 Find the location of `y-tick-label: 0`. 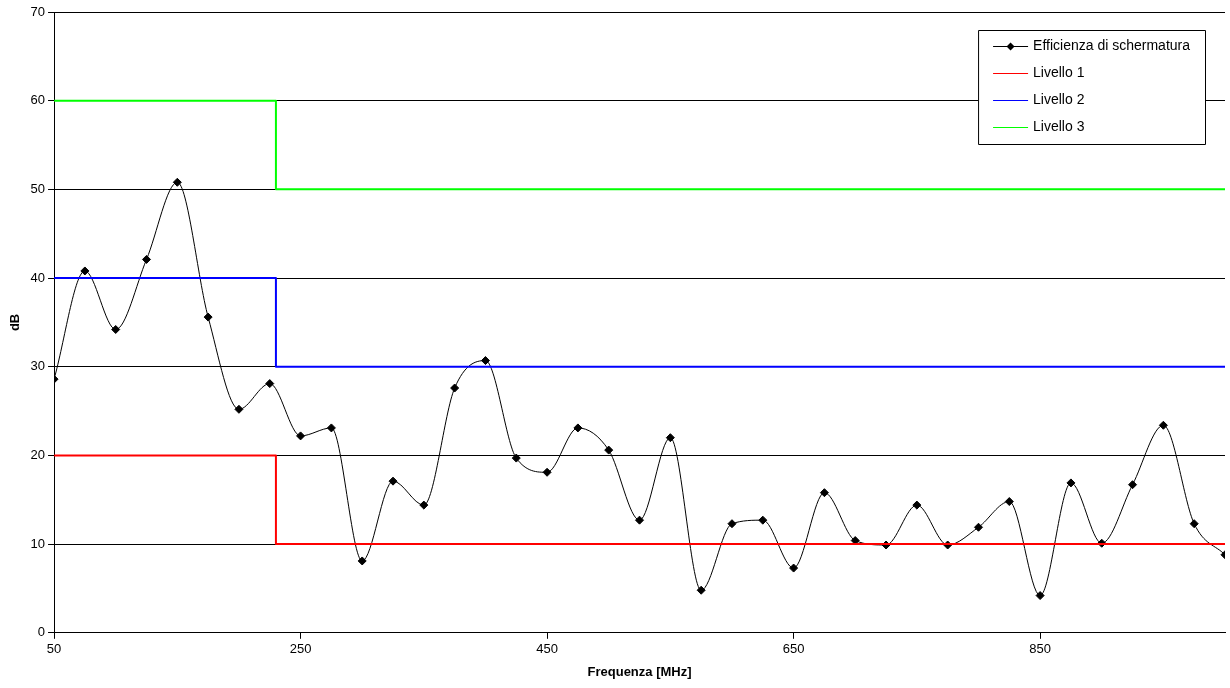

y-tick-label: 0 is located at coordinates (41, 632).